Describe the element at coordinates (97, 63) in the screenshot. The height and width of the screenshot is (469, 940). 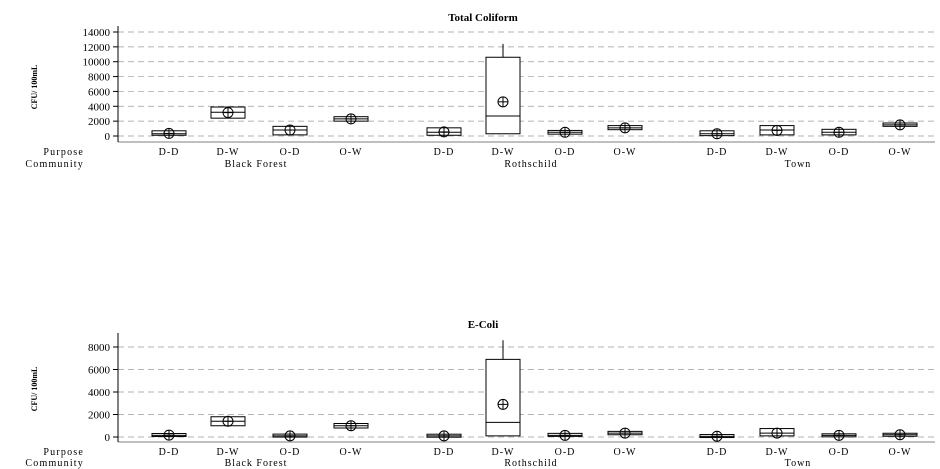
I see `y-tick-label: 10000` at that location.